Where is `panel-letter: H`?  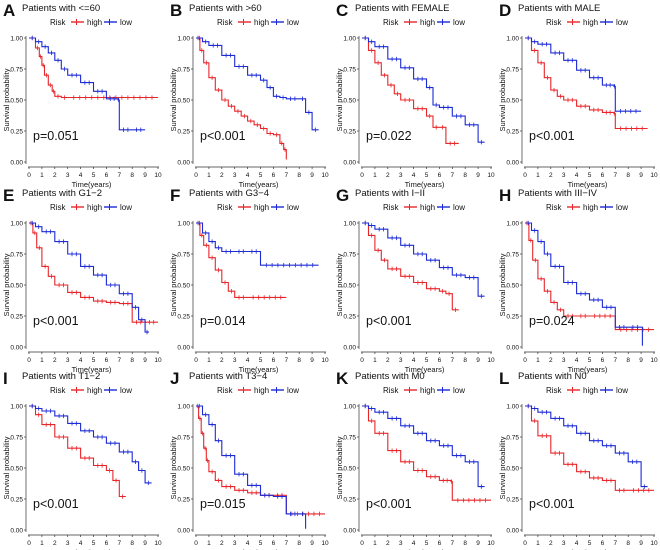 panel-letter: H is located at coordinates (505, 195).